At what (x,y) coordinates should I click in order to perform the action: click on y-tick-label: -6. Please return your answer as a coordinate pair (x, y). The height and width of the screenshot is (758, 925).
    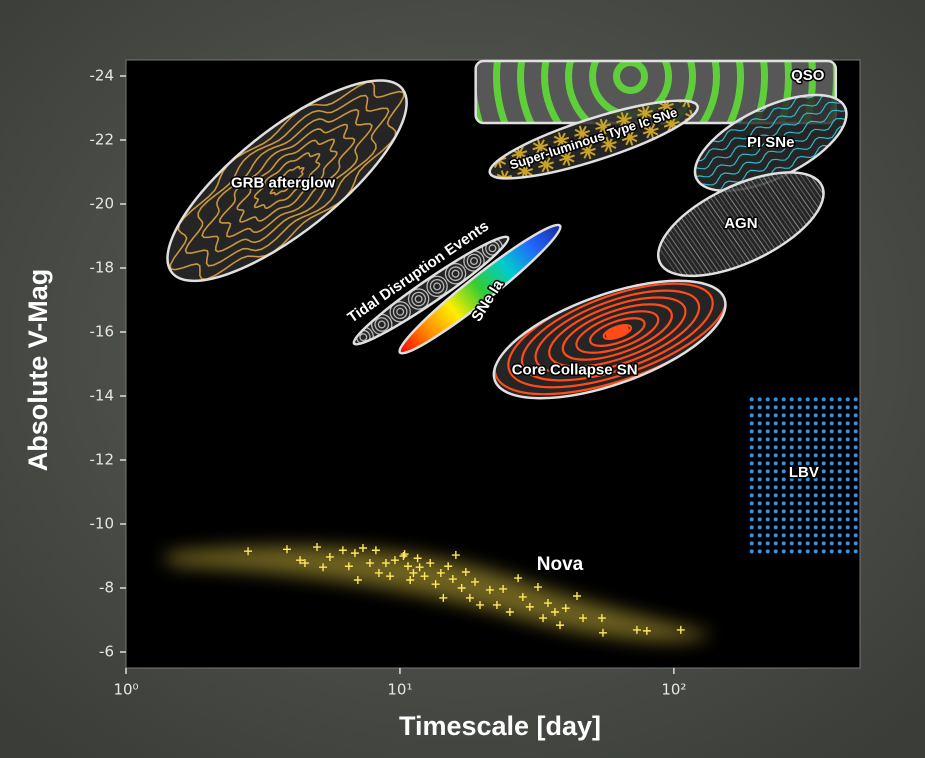
    Looking at the image, I should click on (106, 652).